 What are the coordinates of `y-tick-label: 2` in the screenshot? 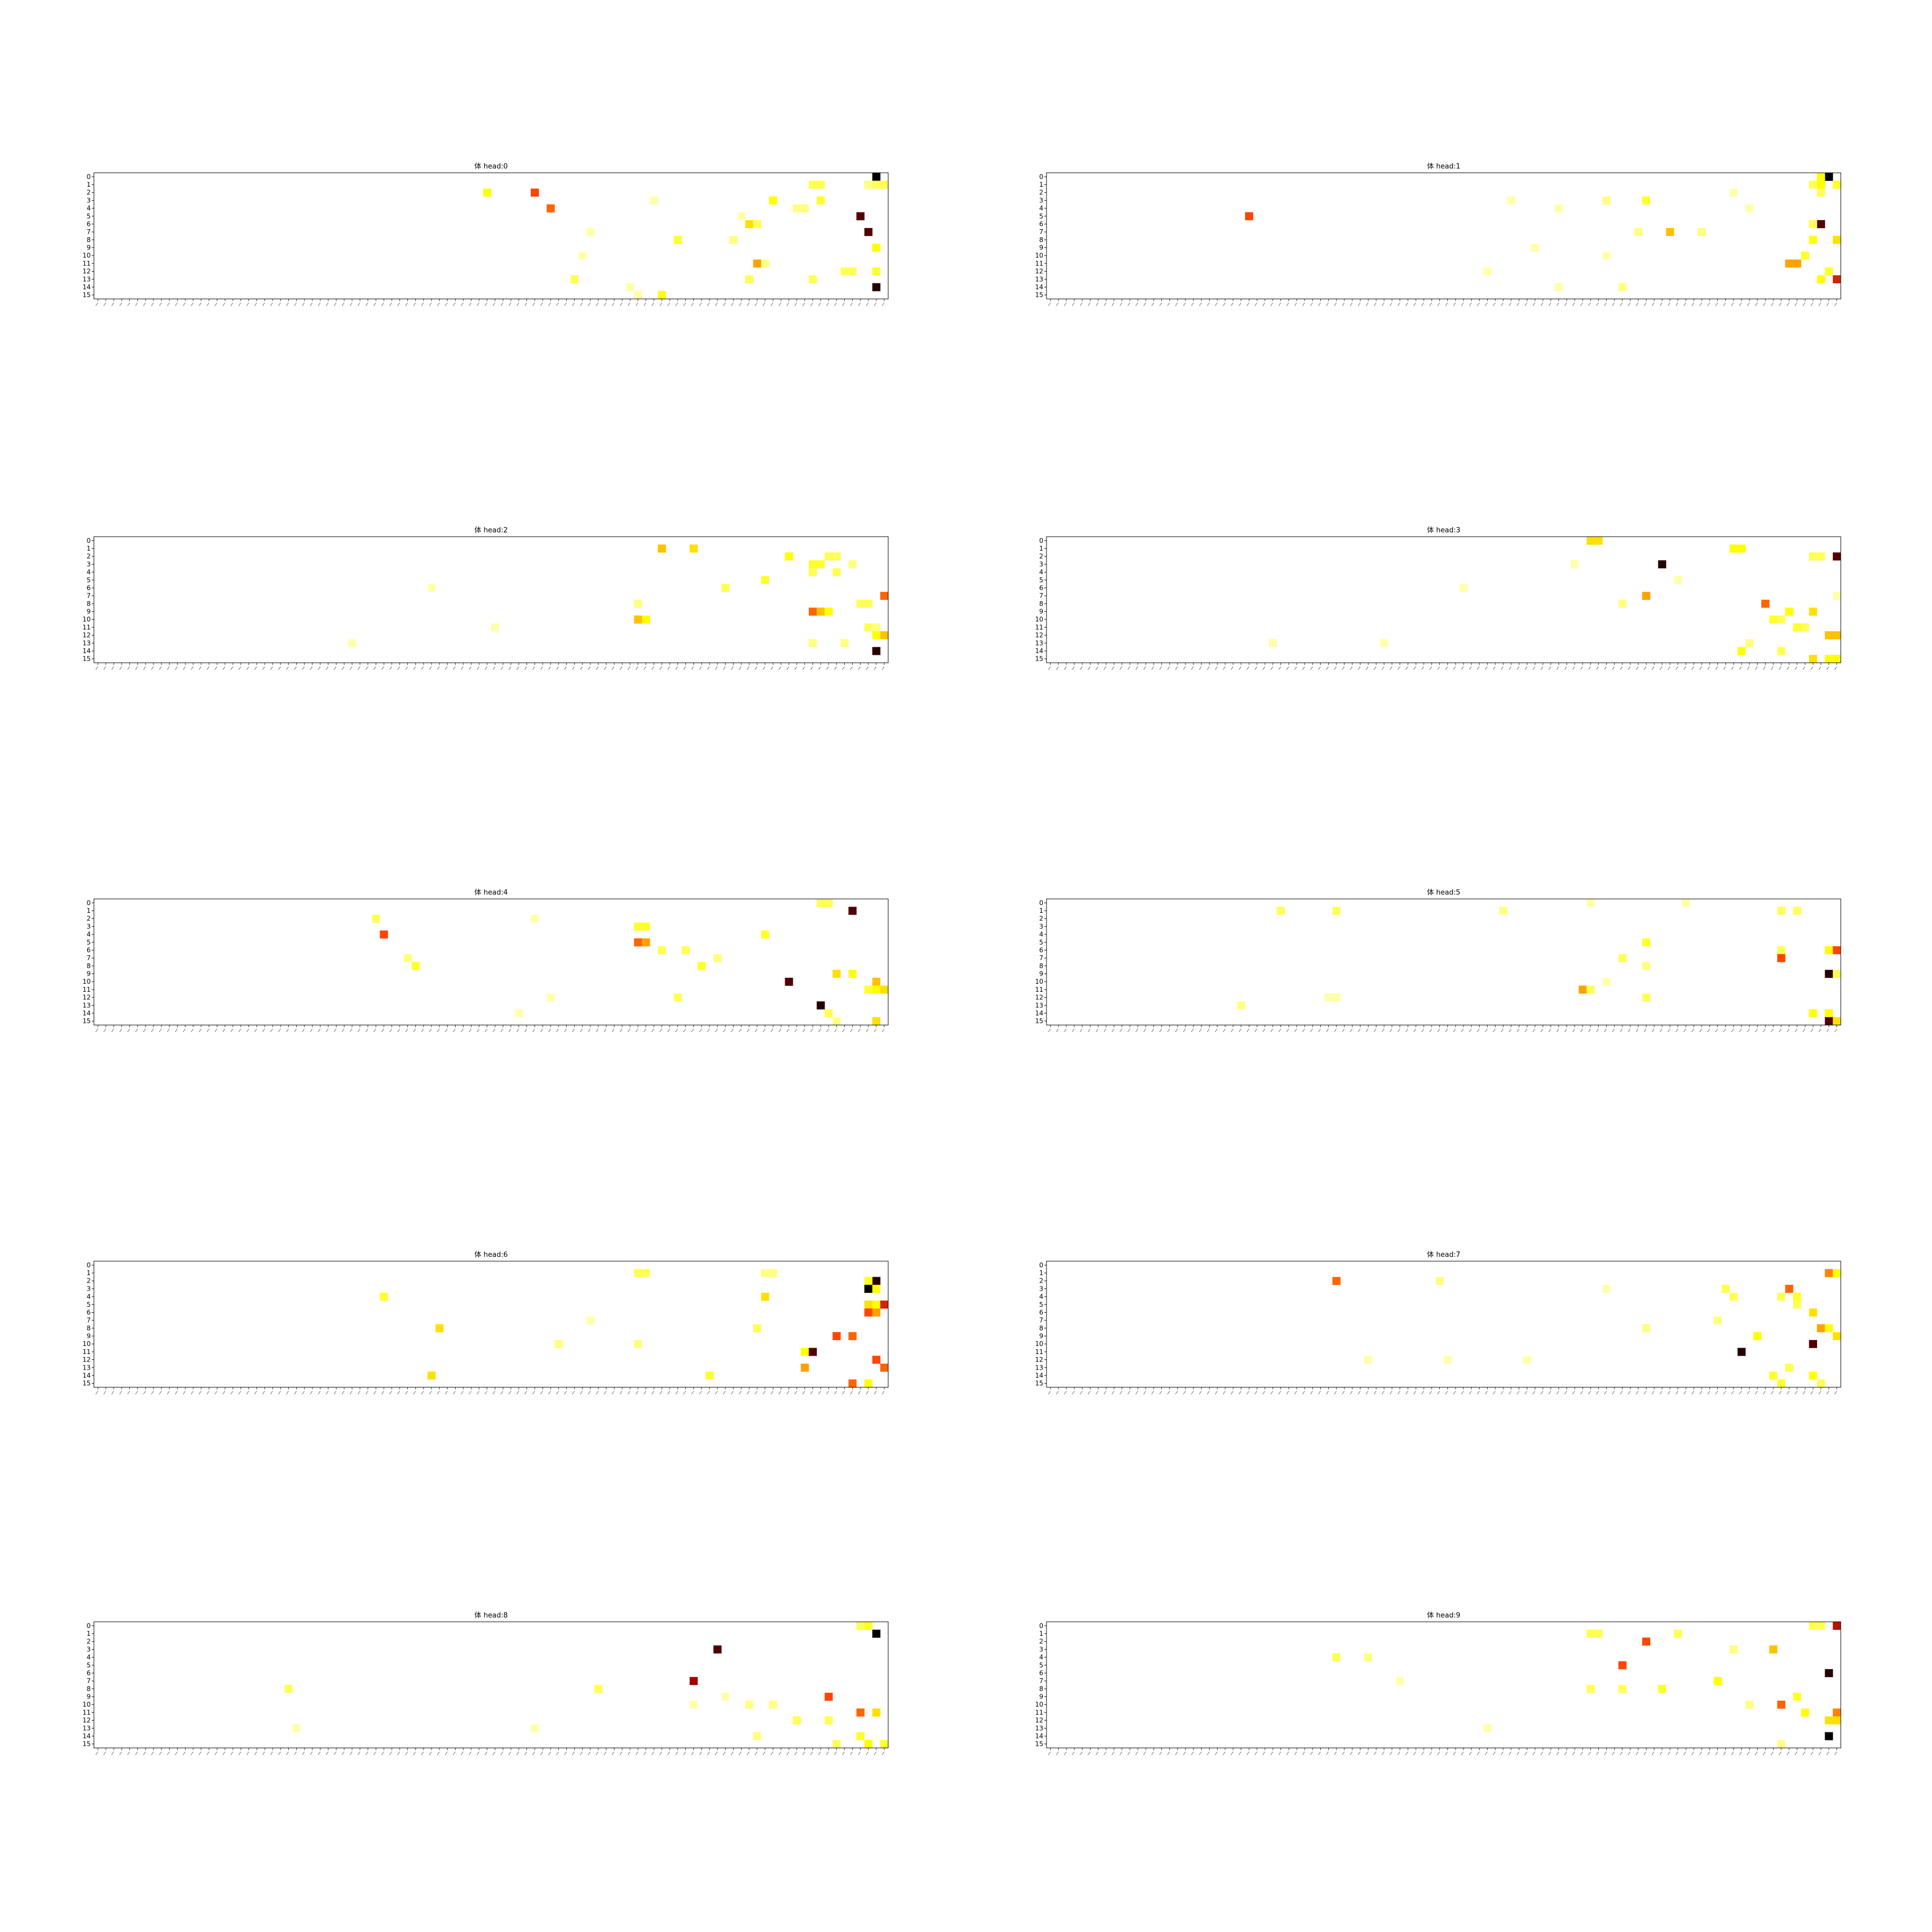 It's located at (1041, 556).